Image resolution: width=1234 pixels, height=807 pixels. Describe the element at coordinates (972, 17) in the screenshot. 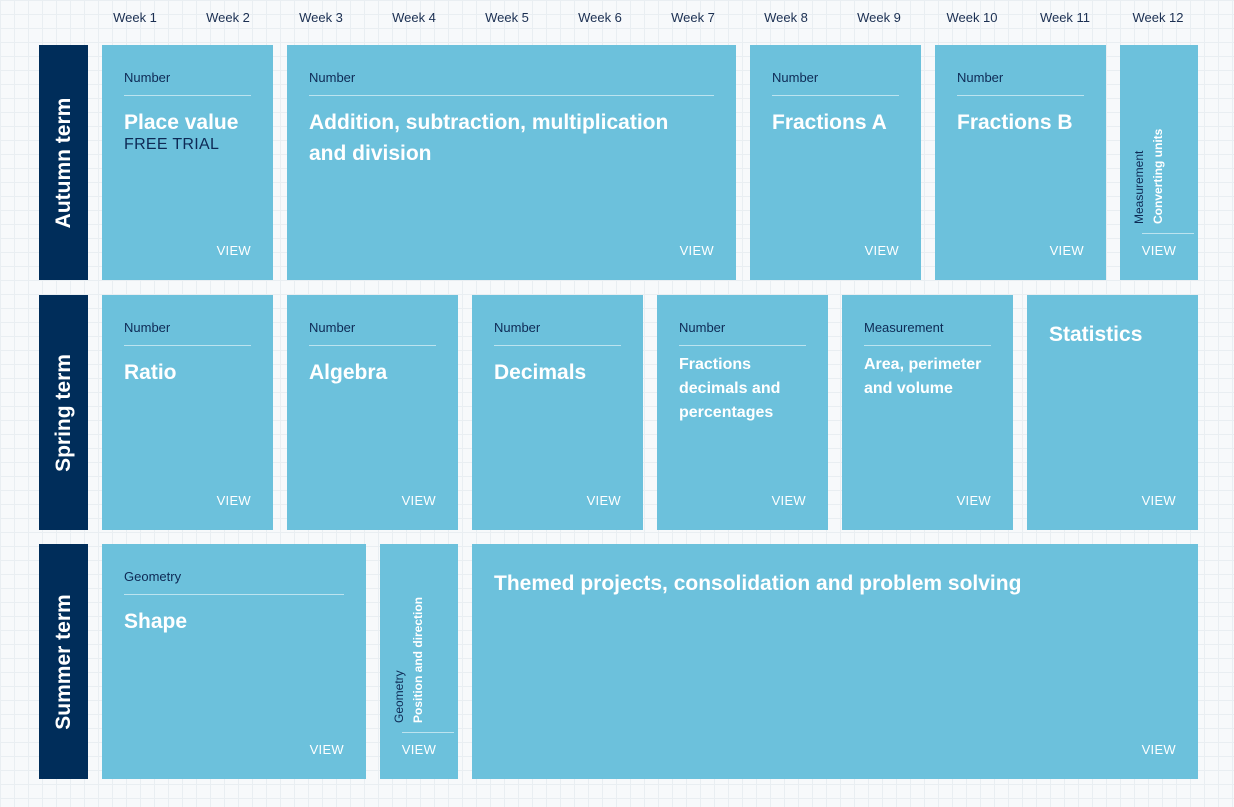

I see `week-label: Week 10` at that location.